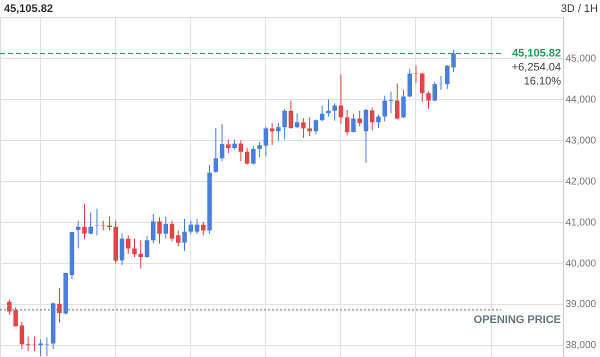  I want to click on annotation: 16.10%, so click(543, 82).